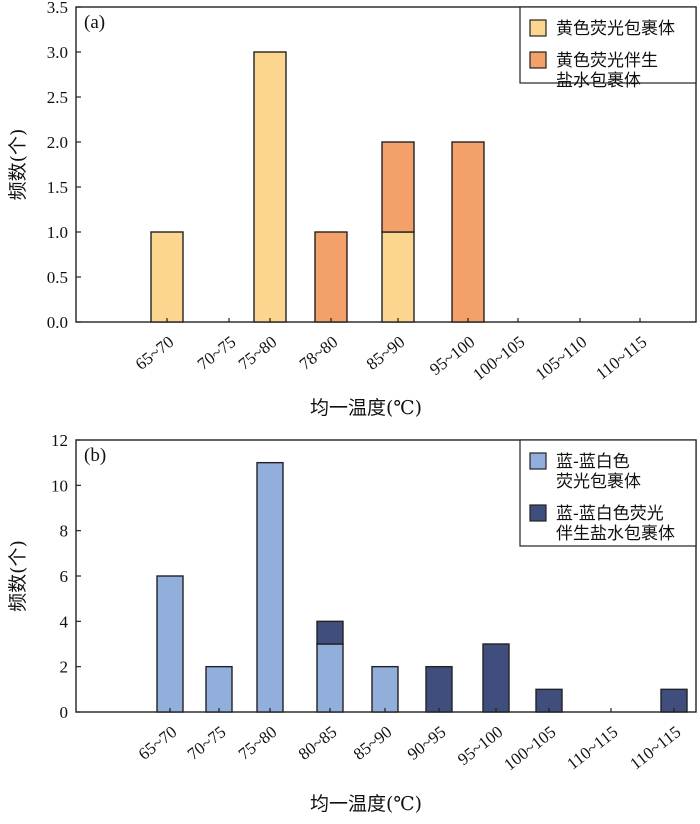  What do you see at coordinates (598, 81) in the screenshot?
I see `legend-entry: 盐水包裹体` at bounding box center [598, 81].